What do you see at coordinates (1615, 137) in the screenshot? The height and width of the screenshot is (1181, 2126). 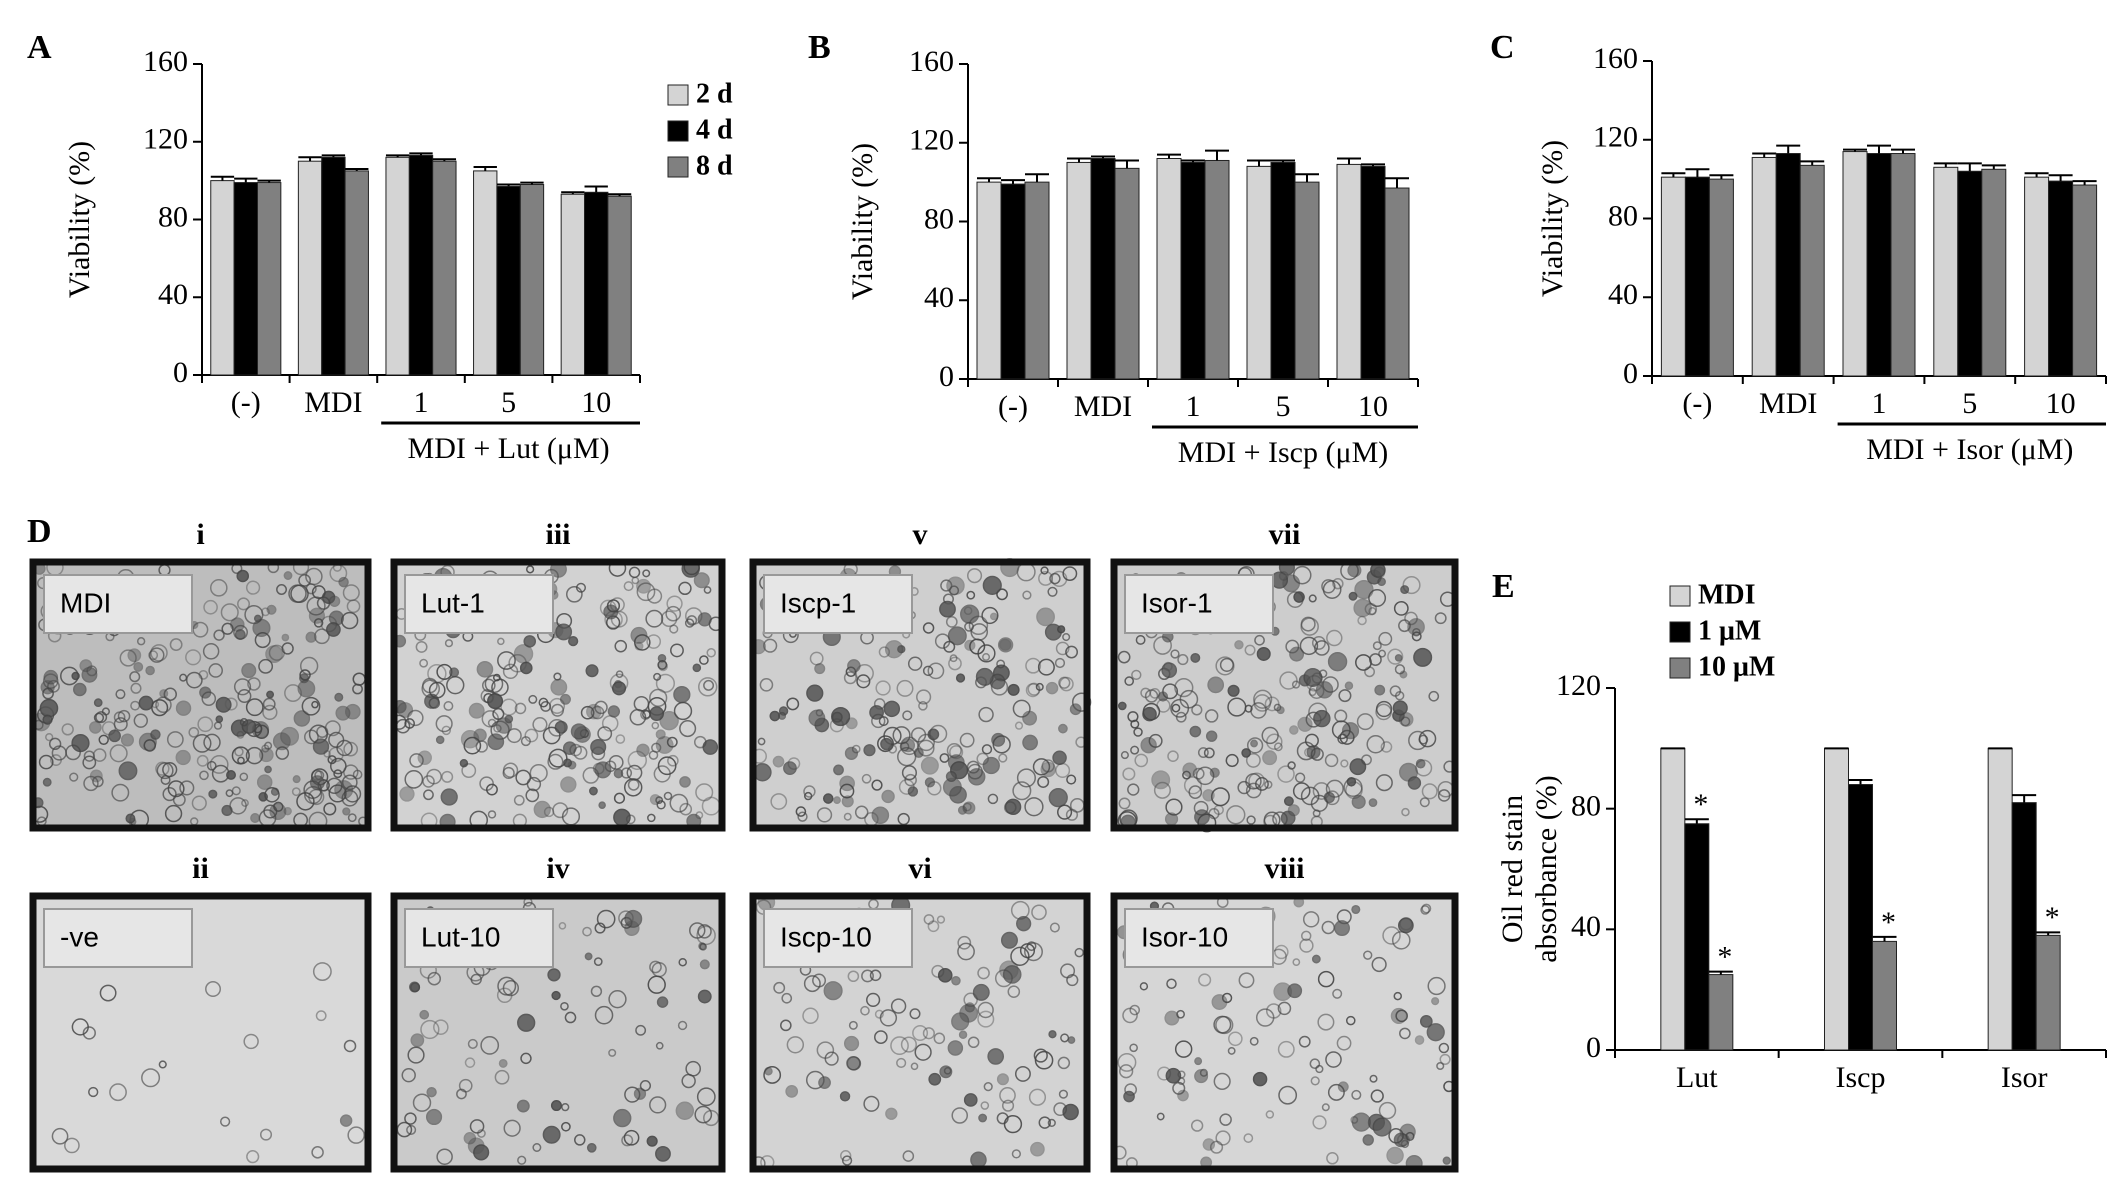 I see `y-tick-label: 120` at bounding box center [1615, 137].